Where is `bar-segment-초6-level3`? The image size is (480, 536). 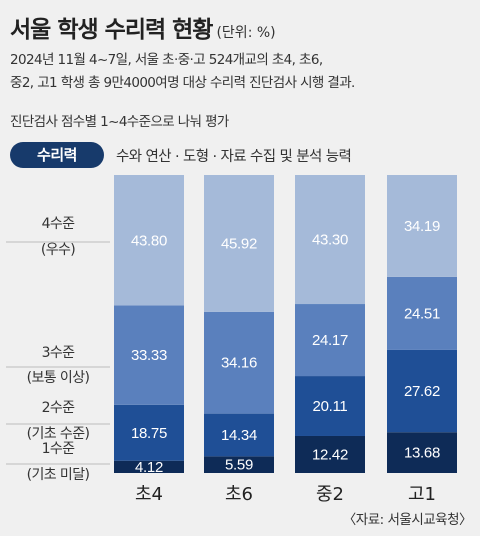 bar-segment-초6-level3 is located at coordinates (239, 362).